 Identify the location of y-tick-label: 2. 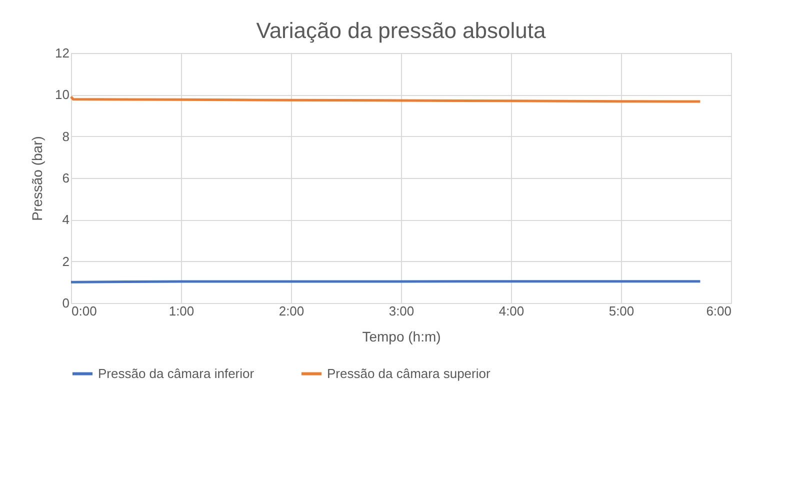
(66, 261).